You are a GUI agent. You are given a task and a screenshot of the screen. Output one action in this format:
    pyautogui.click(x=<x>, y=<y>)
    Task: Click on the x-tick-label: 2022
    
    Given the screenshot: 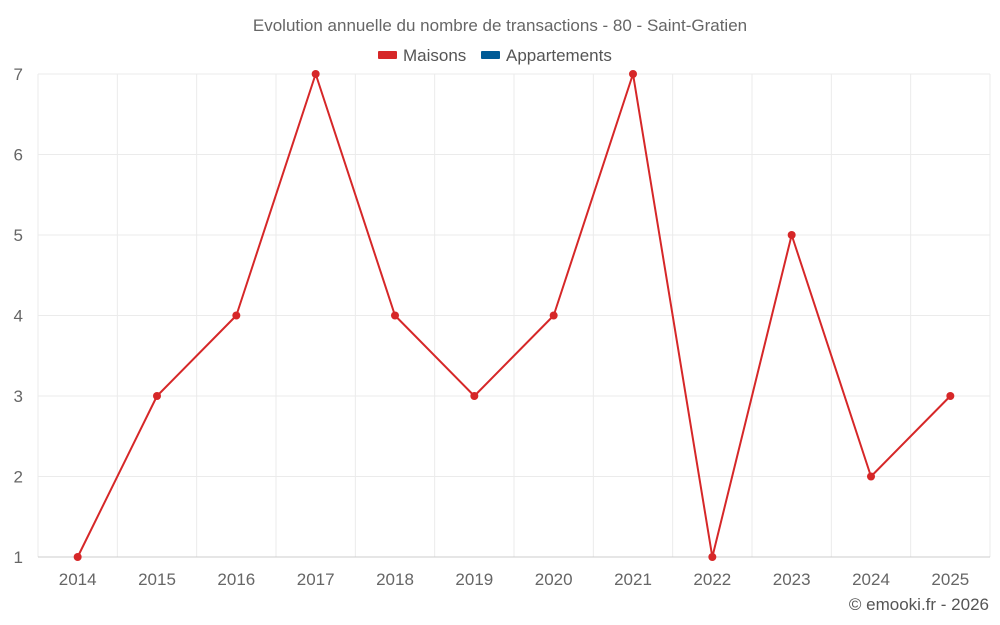 What is the action you would take?
    pyautogui.click(x=712, y=579)
    